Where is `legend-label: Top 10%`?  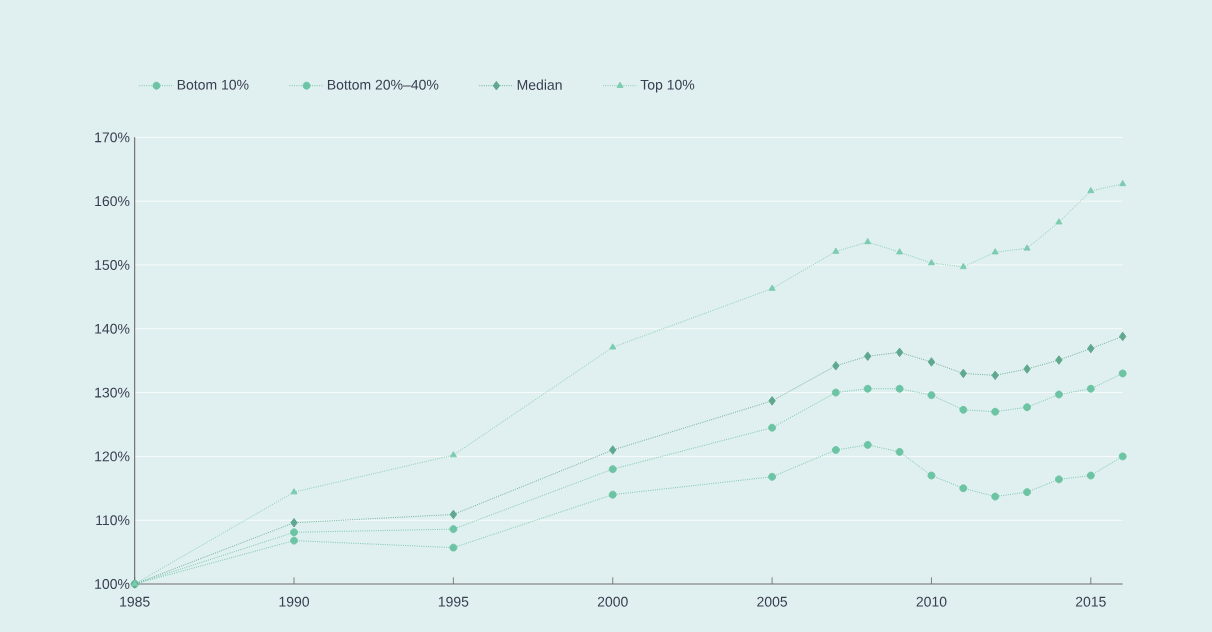
legend-label: Top 10% is located at coordinates (667, 86).